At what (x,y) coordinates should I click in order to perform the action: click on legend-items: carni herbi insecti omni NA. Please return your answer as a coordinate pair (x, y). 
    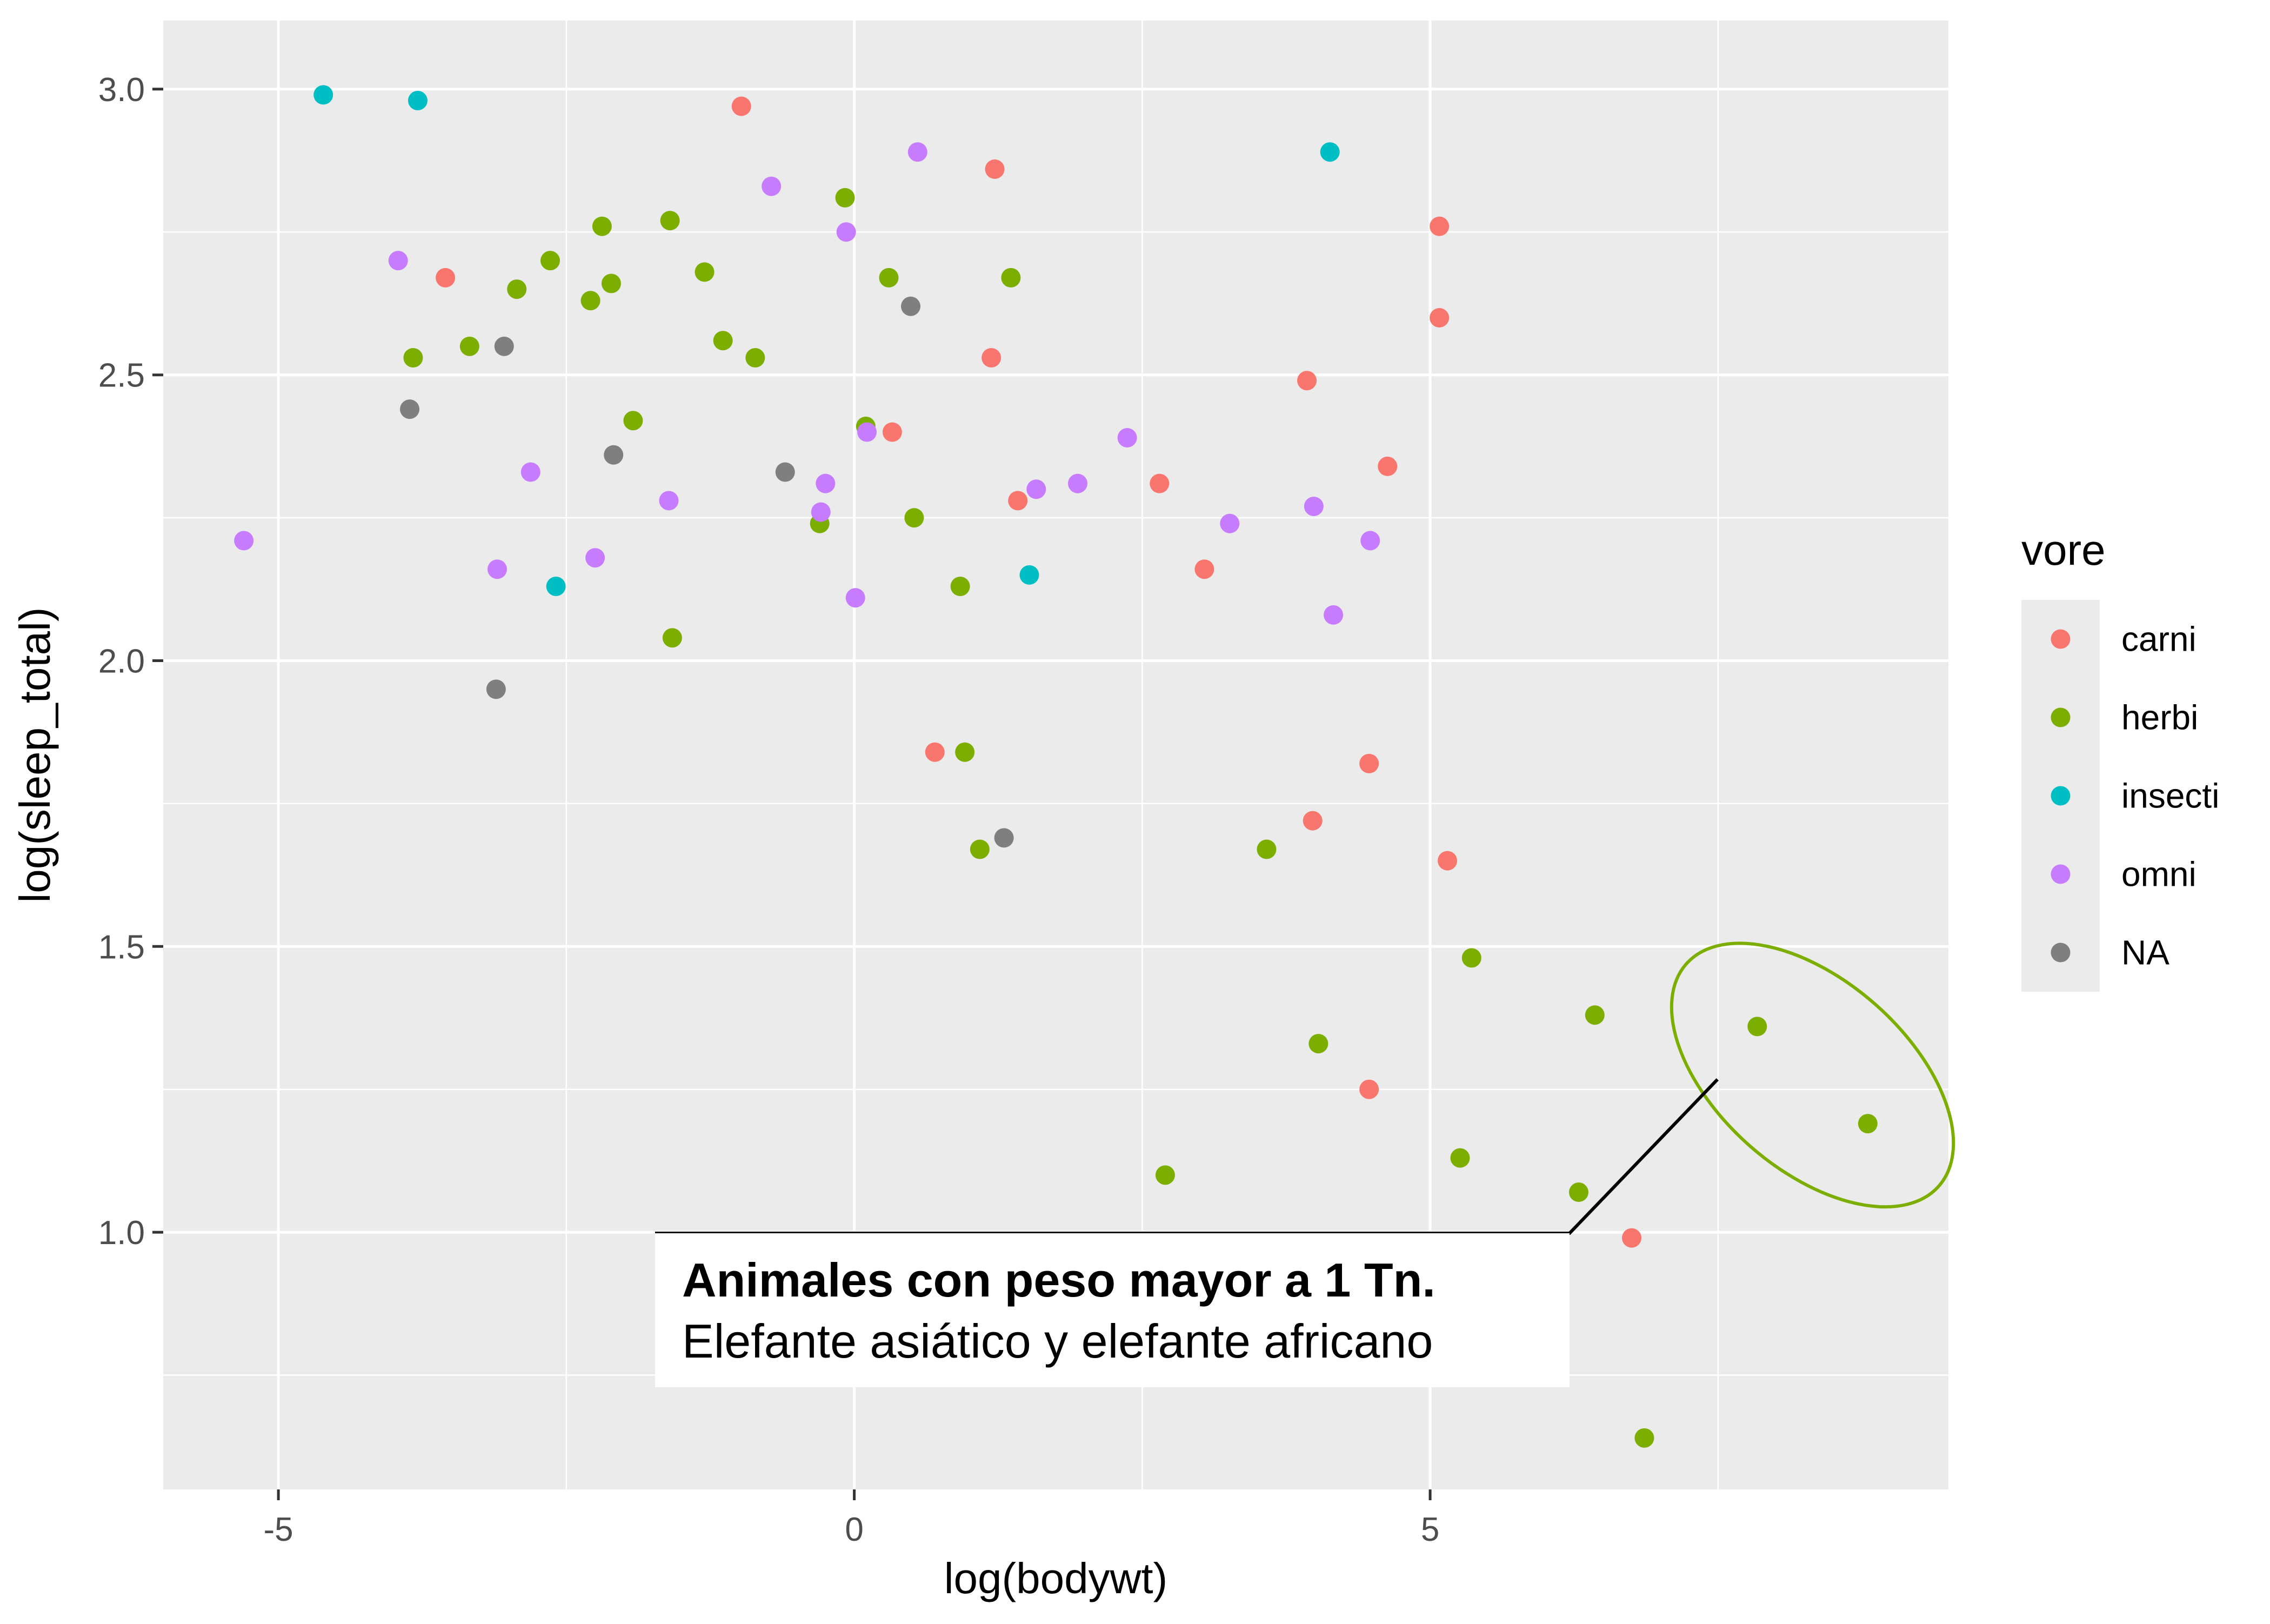
    Looking at the image, I should click on (2135, 796).